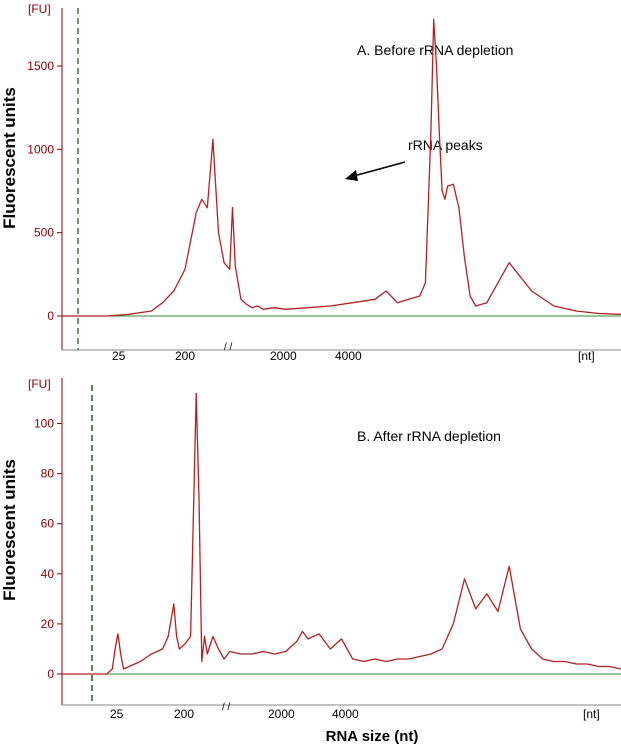 The width and height of the screenshot is (621, 745). What do you see at coordinates (429, 436) in the screenshot?
I see `panel-b-title: B. After rRNA depletion` at bounding box center [429, 436].